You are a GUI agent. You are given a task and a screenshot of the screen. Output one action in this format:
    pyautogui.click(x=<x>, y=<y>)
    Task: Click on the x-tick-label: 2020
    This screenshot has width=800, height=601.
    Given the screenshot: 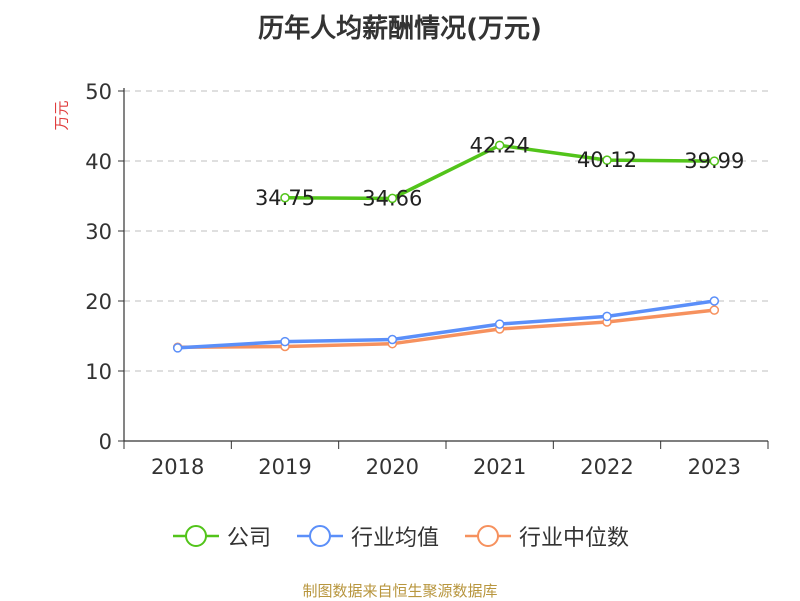 What is the action you would take?
    pyautogui.click(x=392, y=467)
    